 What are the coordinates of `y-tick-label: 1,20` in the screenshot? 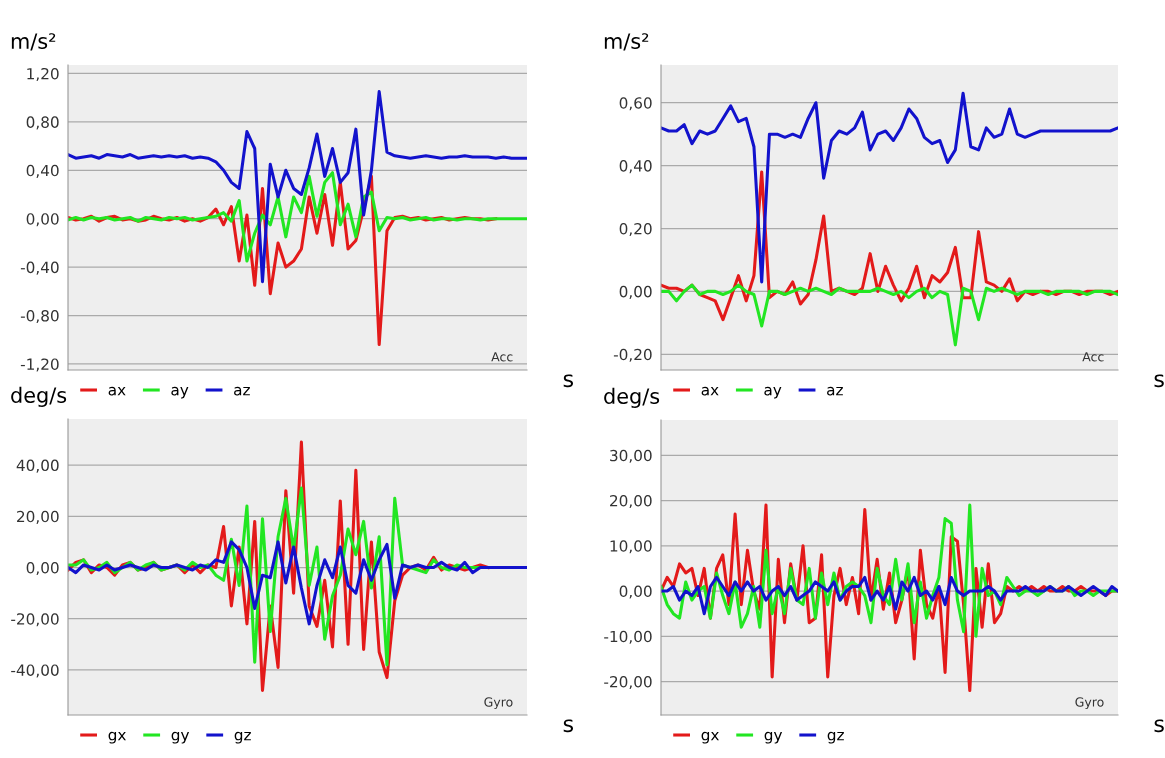 It's located at (43, 74).